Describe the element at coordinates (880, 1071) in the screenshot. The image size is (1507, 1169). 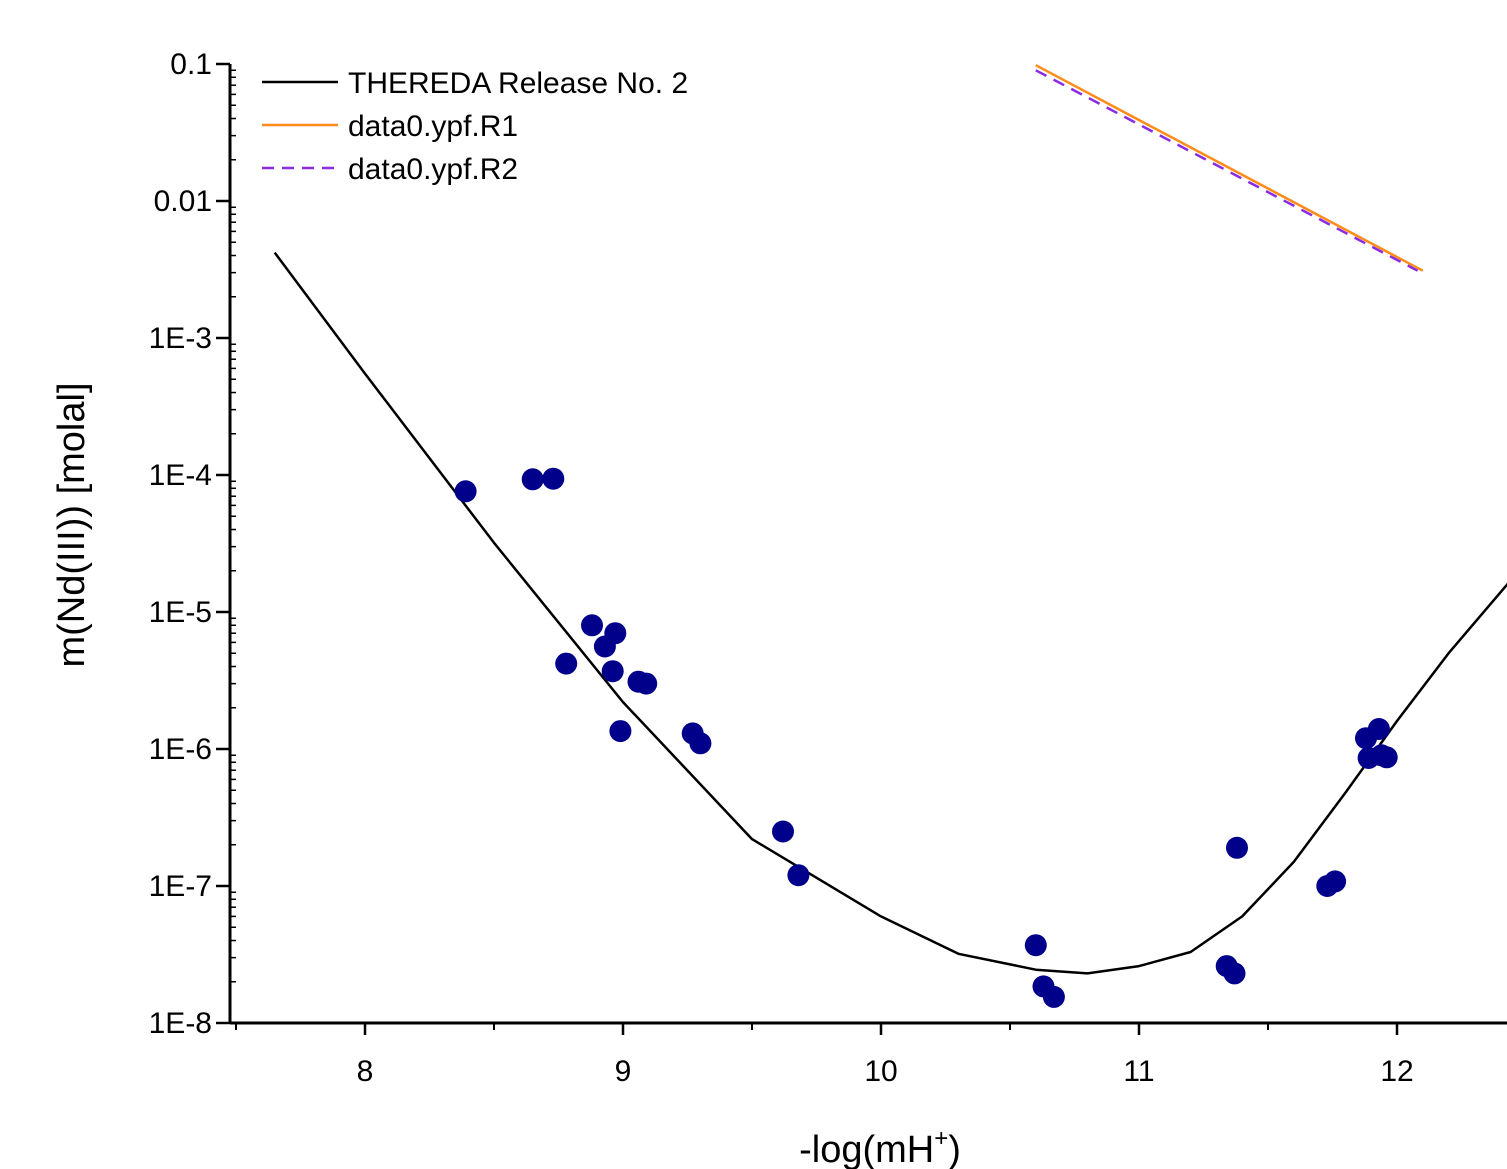
I see `x-tick-label: 10` at that location.